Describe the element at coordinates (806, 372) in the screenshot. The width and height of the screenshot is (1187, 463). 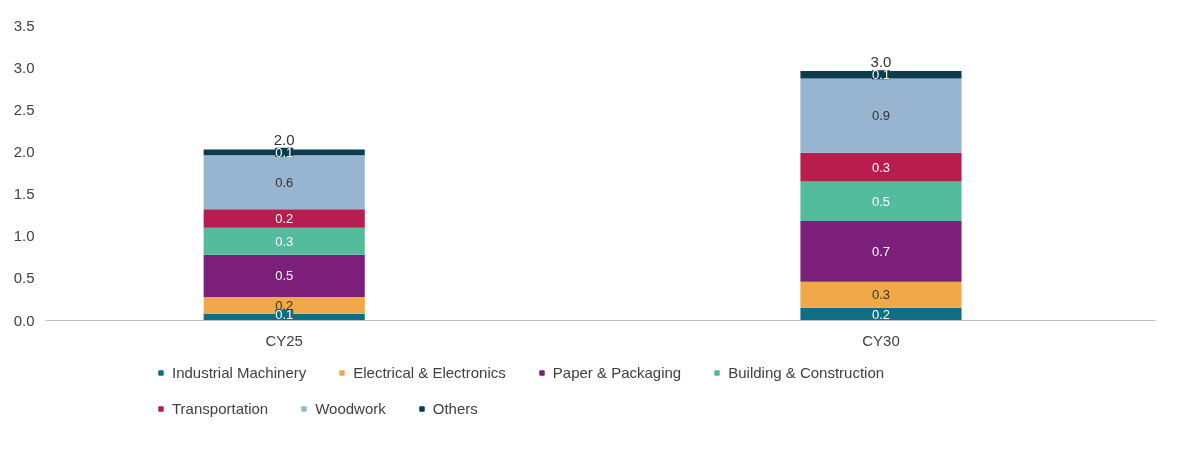
I see `legend-label: Building & Construction` at that location.